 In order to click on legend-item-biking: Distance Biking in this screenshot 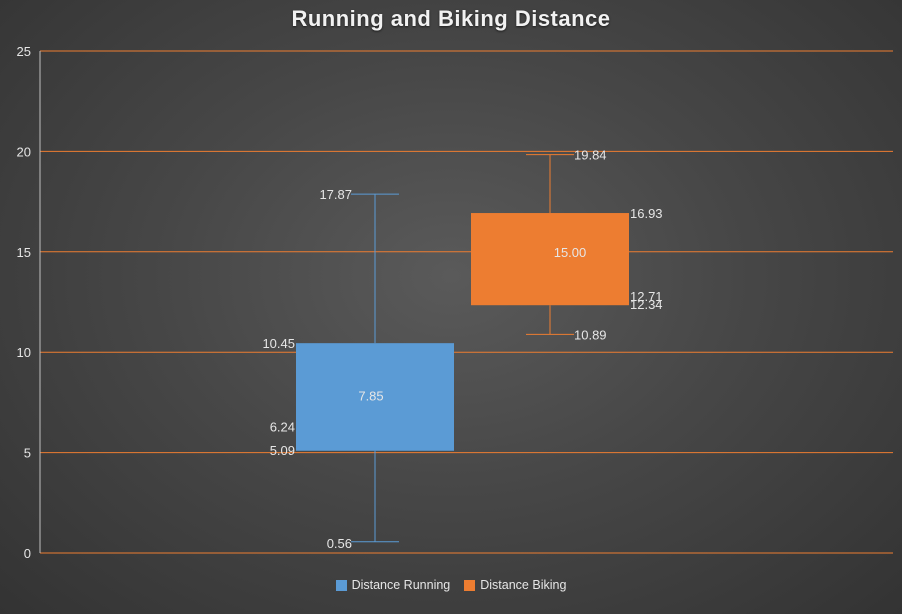, I will do `click(515, 585)`.